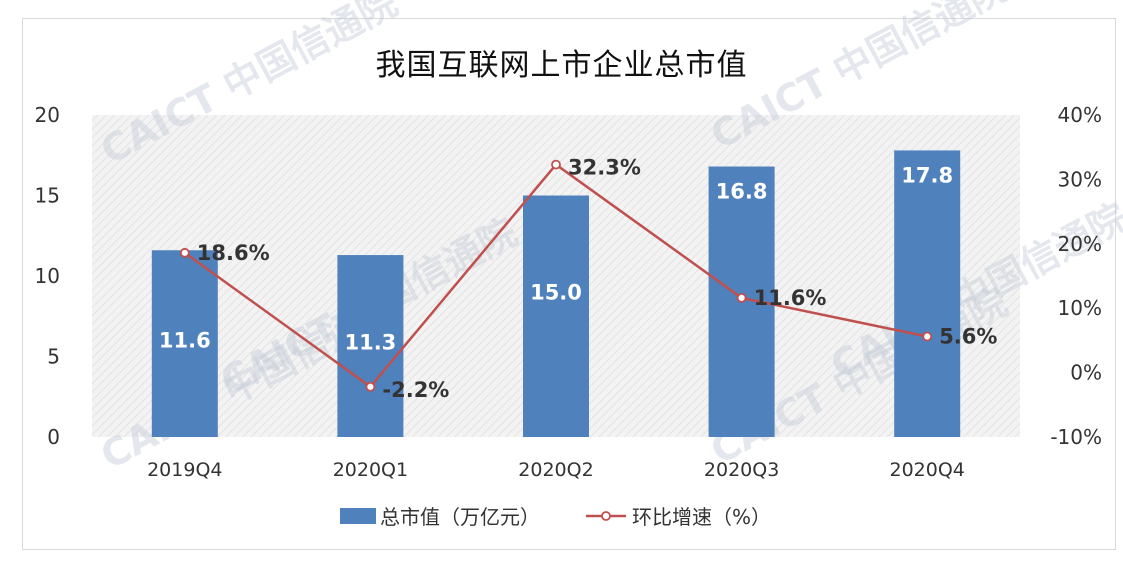 The width and height of the screenshot is (1123, 567). I want to click on y-left-tick: 20, so click(47, 115).